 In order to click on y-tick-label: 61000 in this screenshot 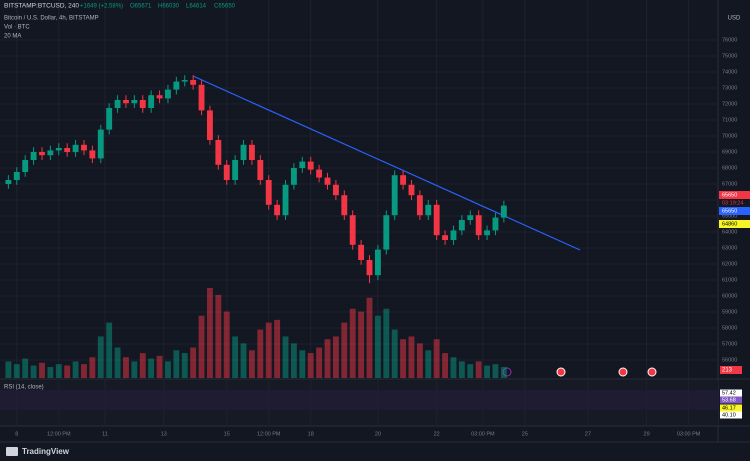, I will do `click(729, 280)`.